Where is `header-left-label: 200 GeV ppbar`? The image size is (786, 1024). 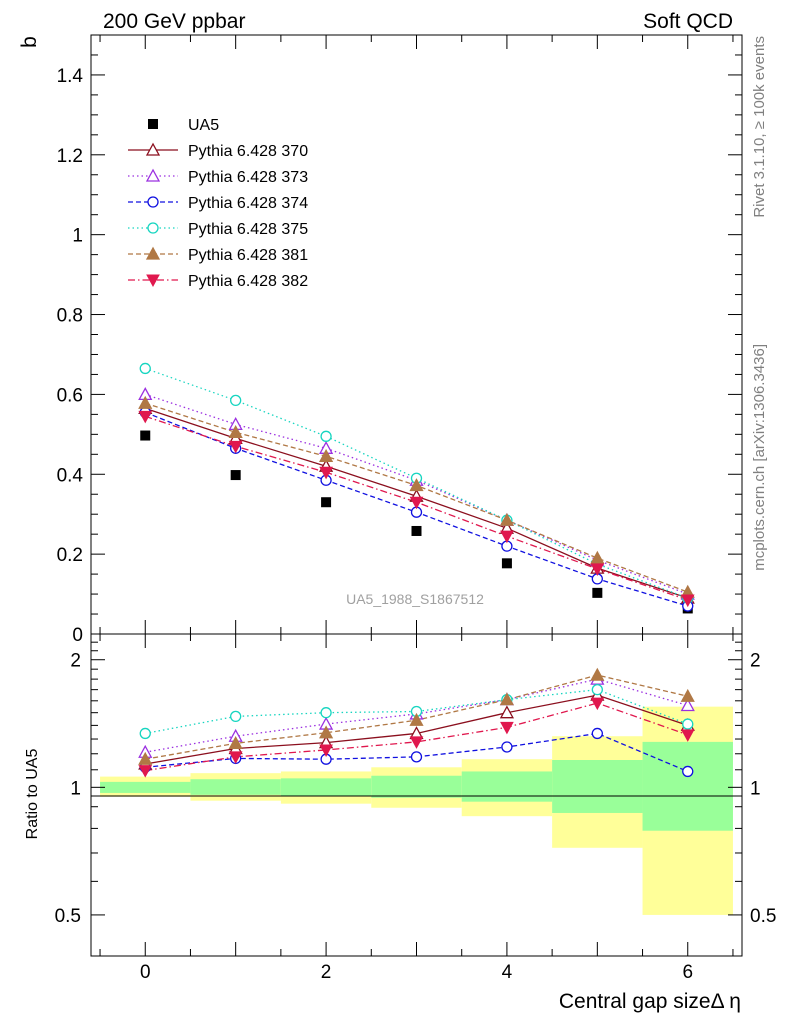
header-left-label: 200 GeV ppbar is located at coordinates (174, 21).